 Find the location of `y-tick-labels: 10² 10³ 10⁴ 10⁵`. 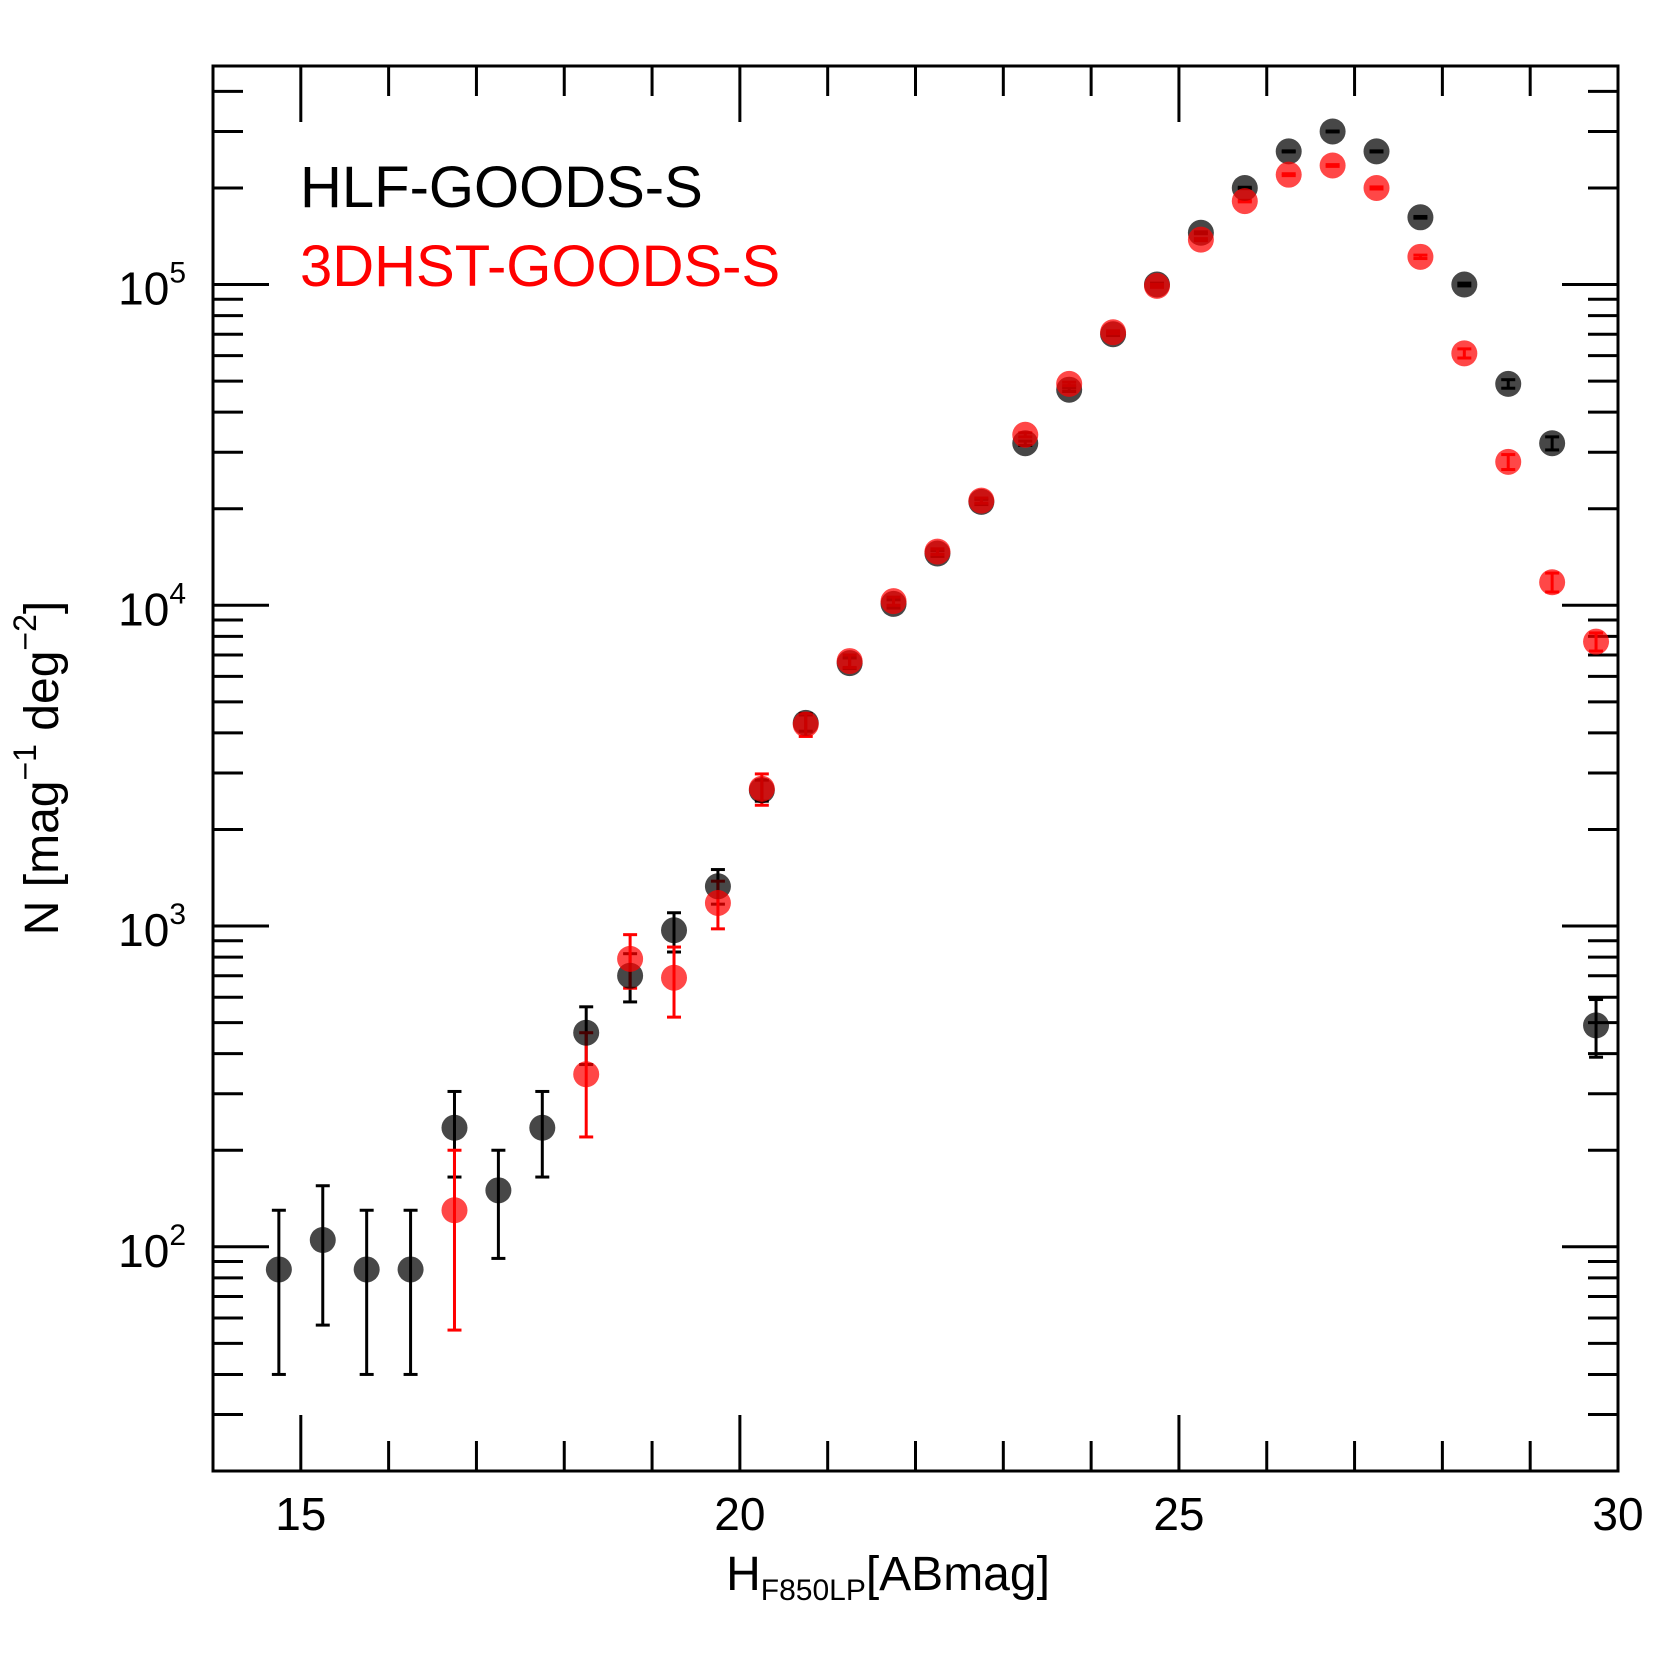

y-tick-labels: 10² 10³ 10⁴ 10⁵ is located at coordinates (152, 767).